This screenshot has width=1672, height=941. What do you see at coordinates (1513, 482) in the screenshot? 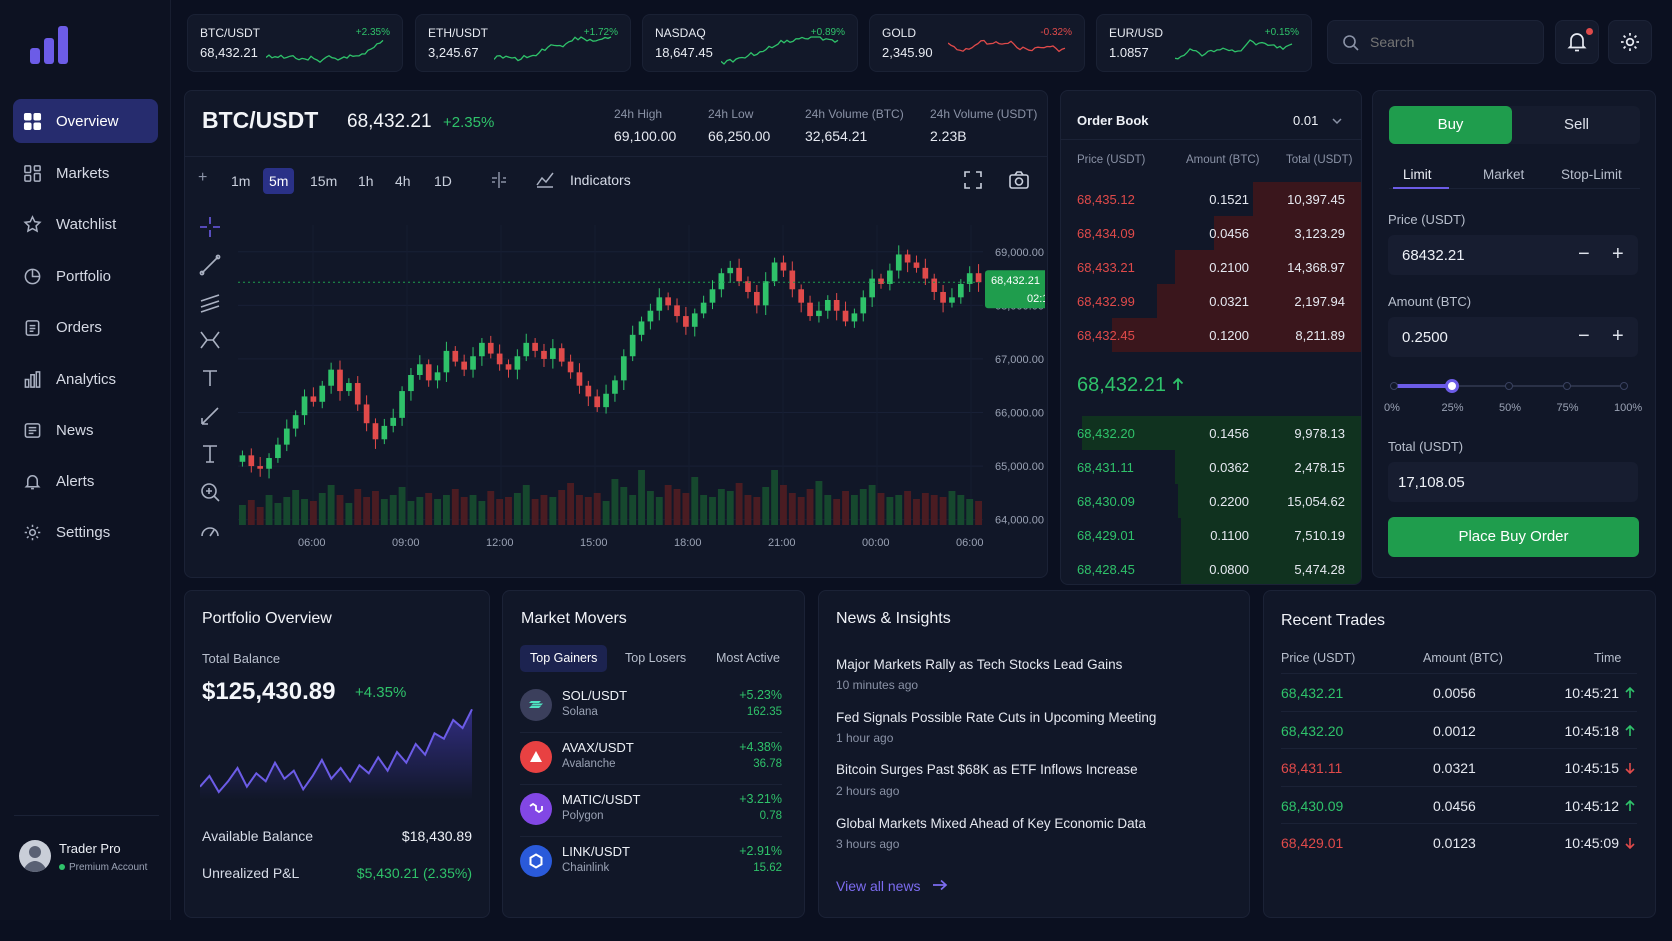
I see `total-field: 17,108.05` at bounding box center [1513, 482].